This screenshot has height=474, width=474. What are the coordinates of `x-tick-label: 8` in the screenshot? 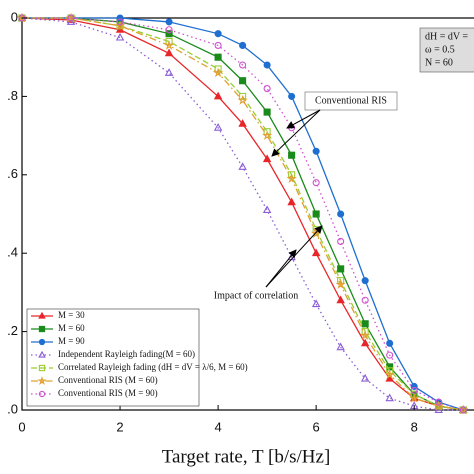 It's located at (414, 426).